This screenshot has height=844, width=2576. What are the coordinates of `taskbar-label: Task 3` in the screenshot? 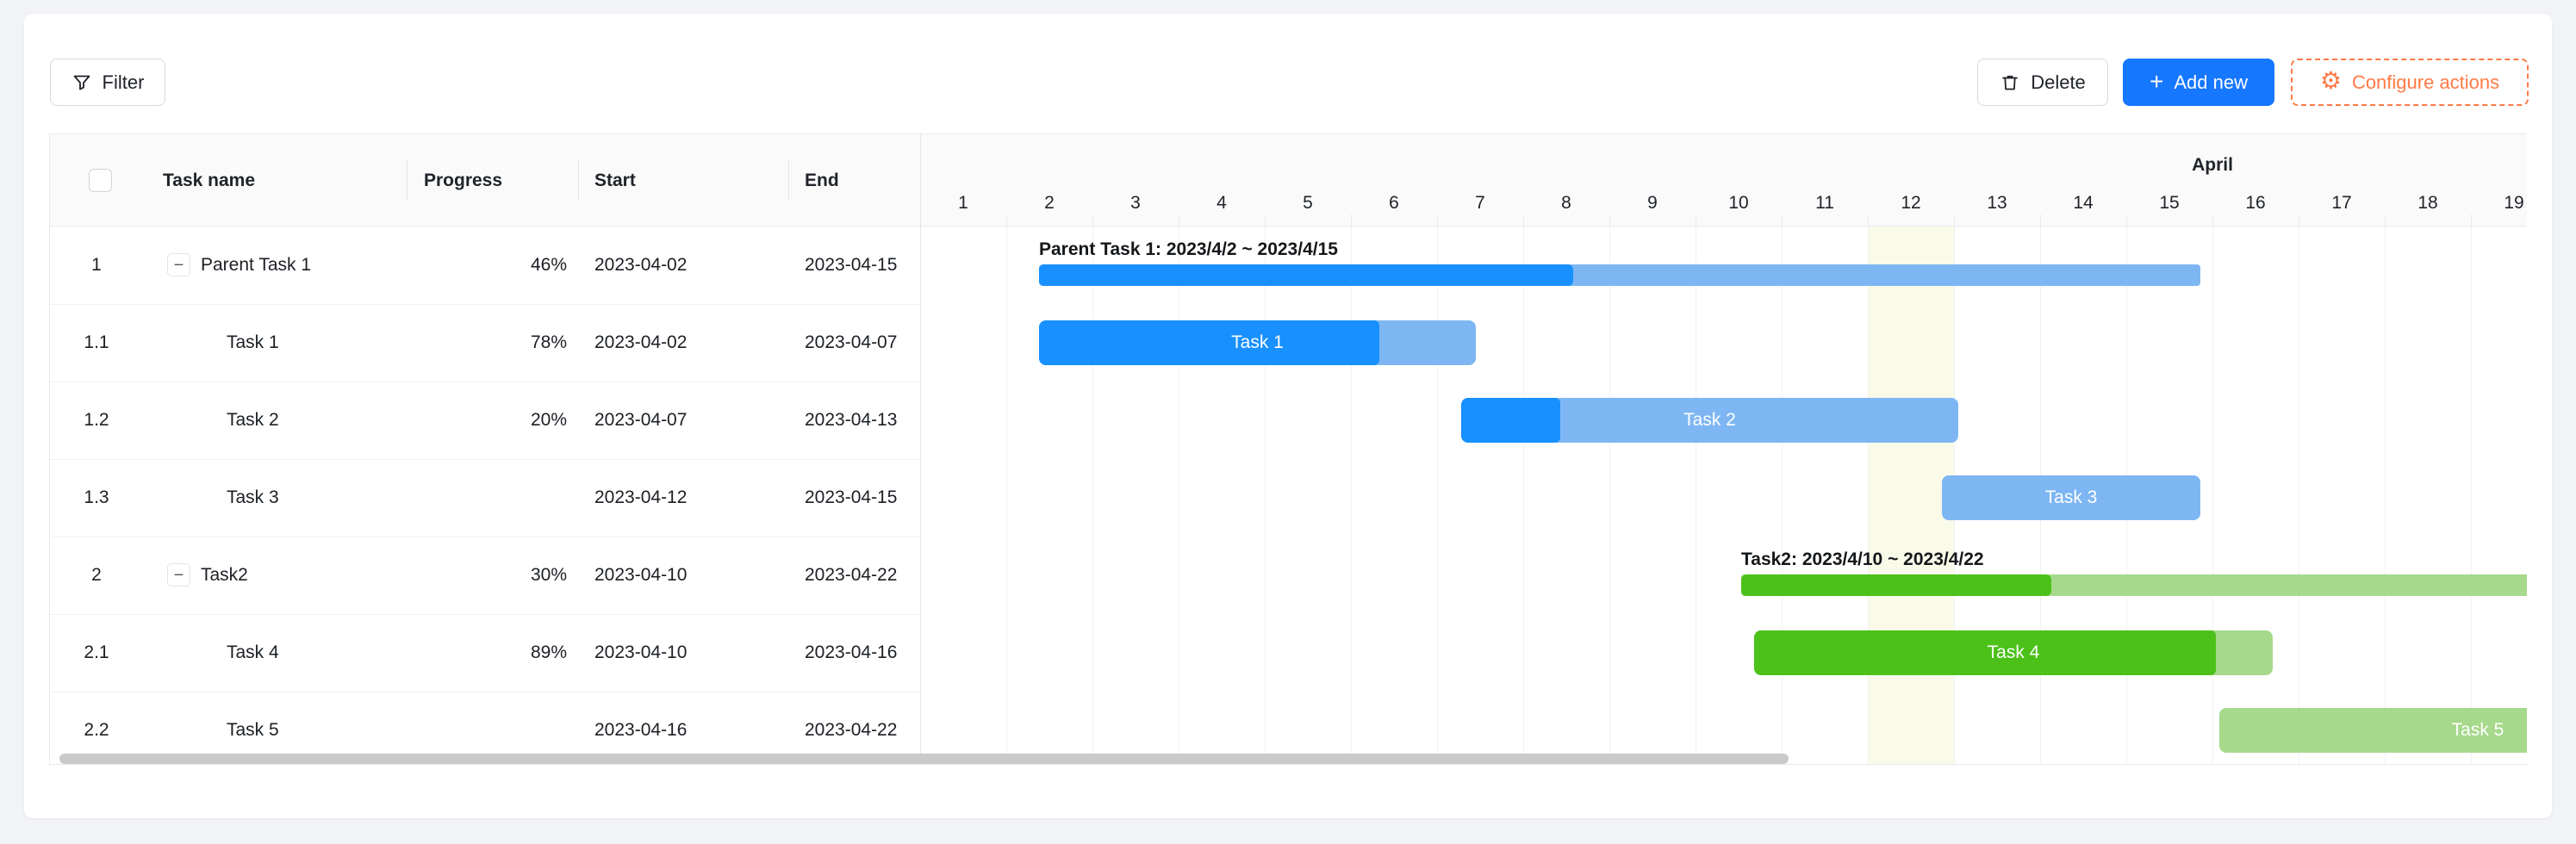 It's located at (2071, 497).